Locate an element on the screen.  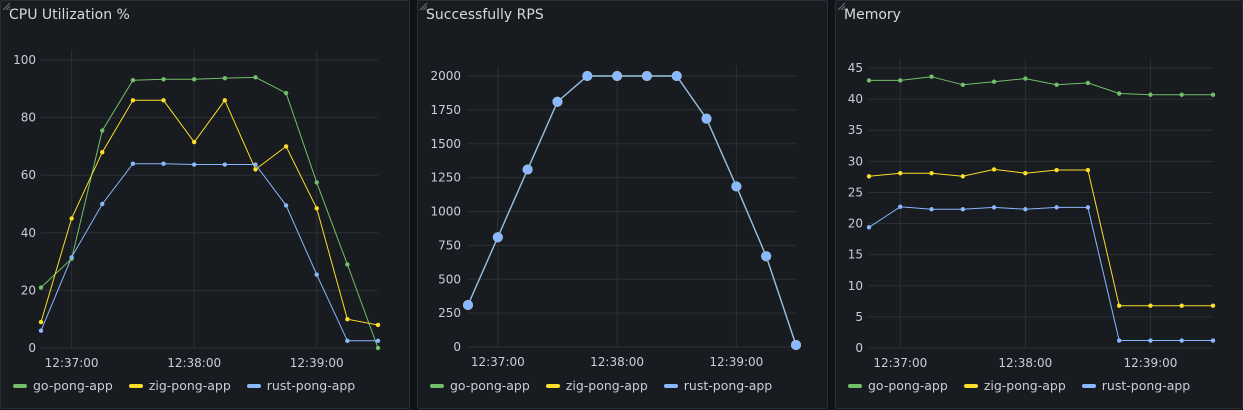
y-tick-label: 45 is located at coordinates (855, 68).